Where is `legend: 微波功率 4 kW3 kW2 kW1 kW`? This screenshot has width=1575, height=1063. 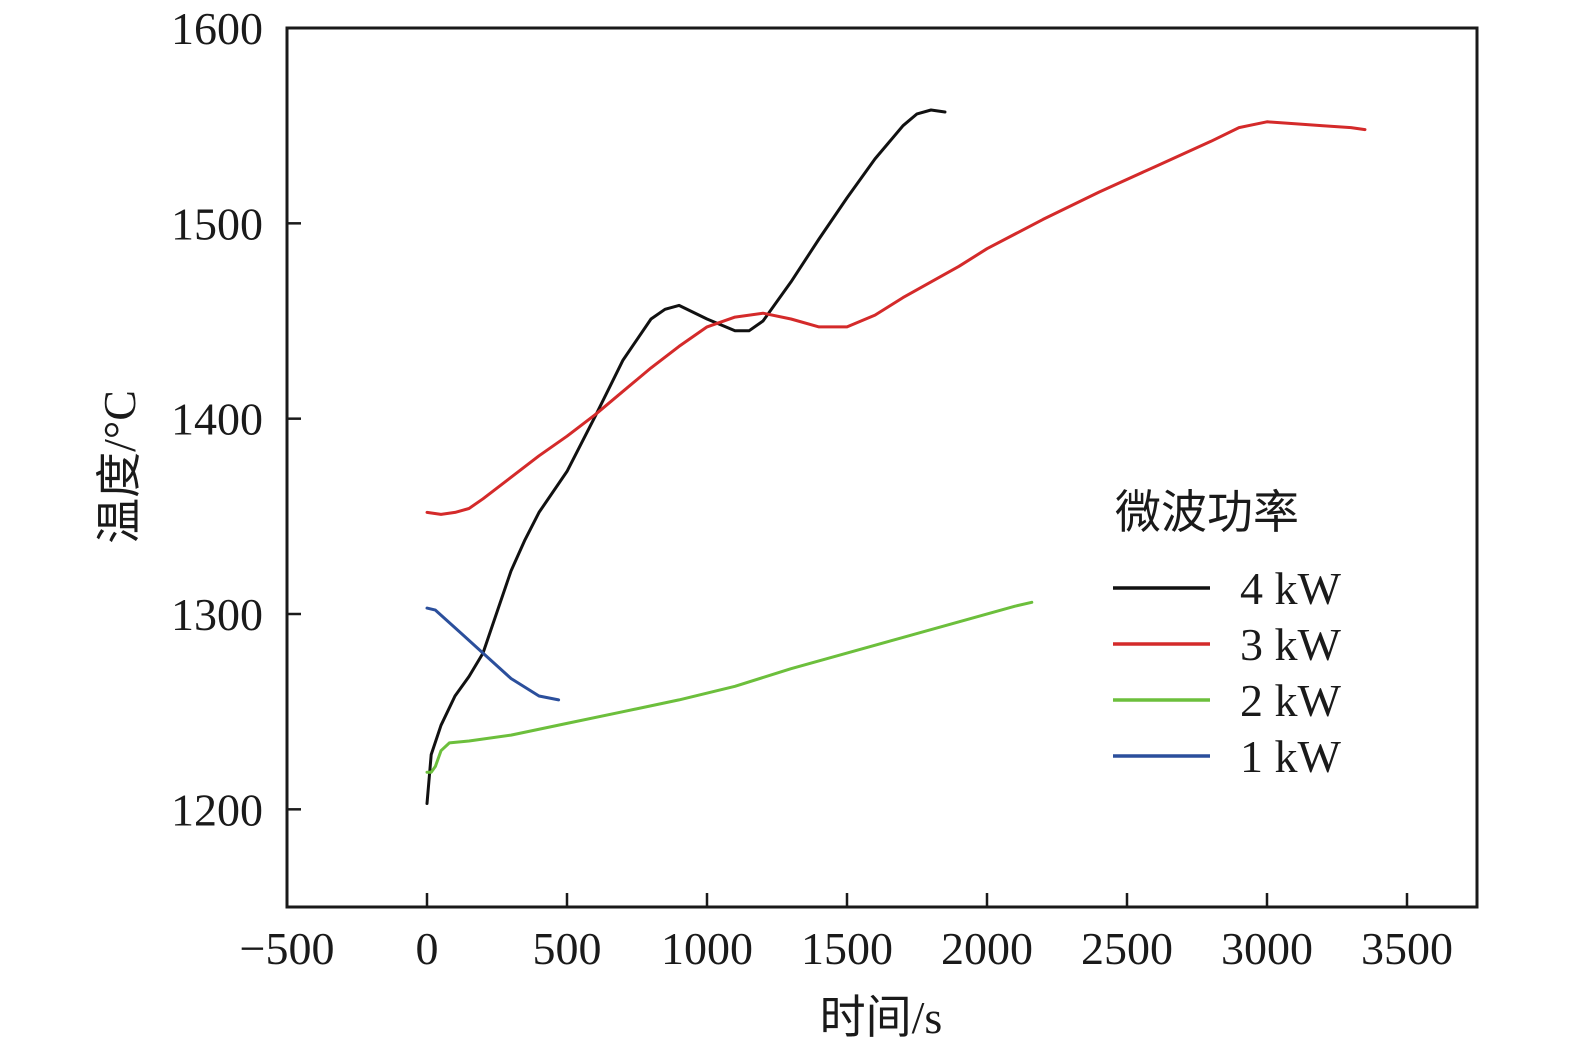
legend: 微波功率 4 kW3 kW2 kW1 kW is located at coordinates (1227, 633).